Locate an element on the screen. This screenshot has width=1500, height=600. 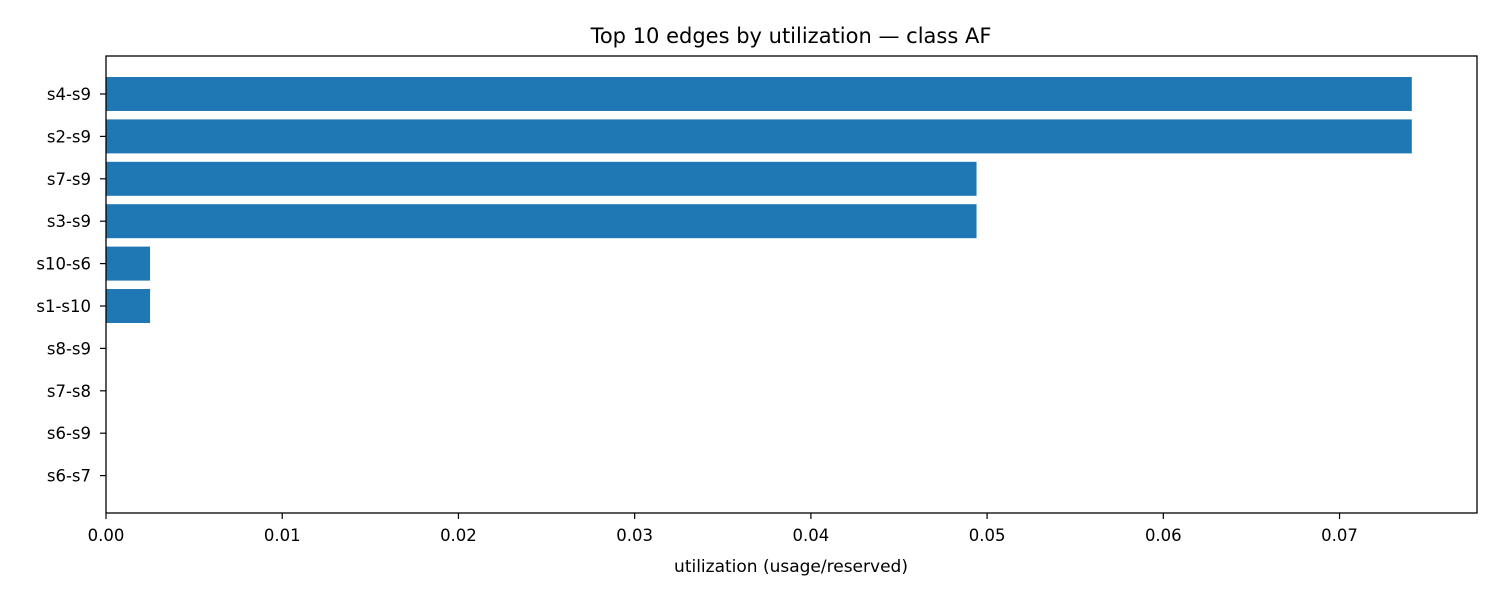
y-tick-label: s4-s9 is located at coordinates (69, 94).